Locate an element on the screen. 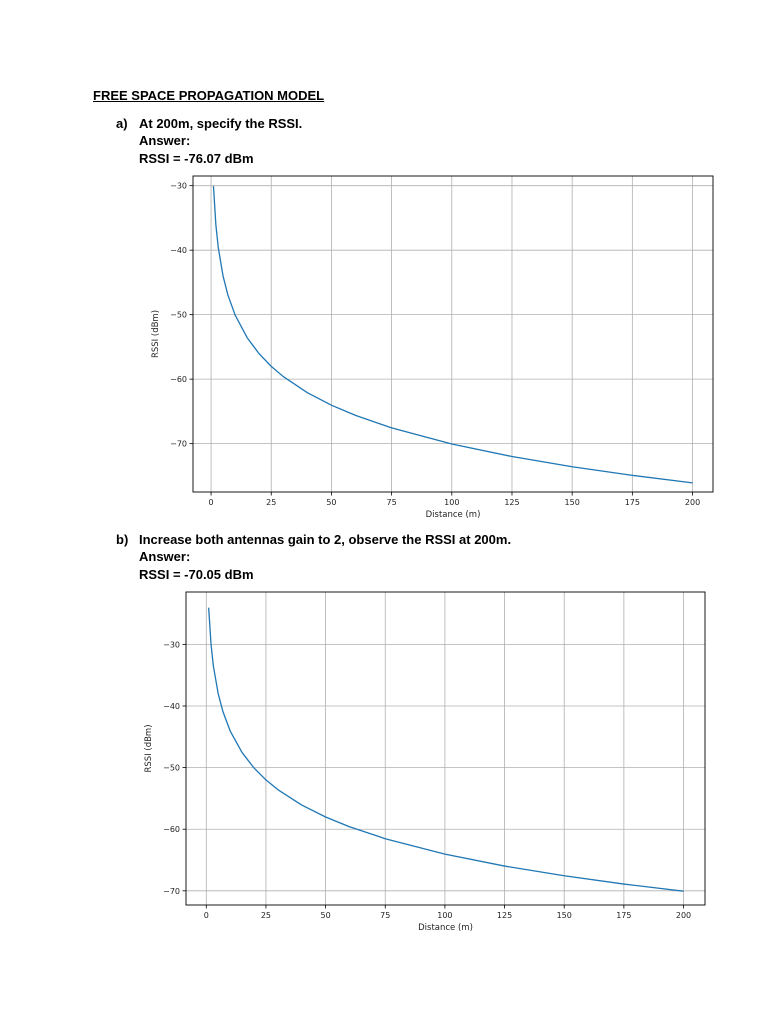 Image resolution: width=768 pixels, height=1024 pixels. chart-b-ytick-label-1: −40 is located at coordinates (171, 706).